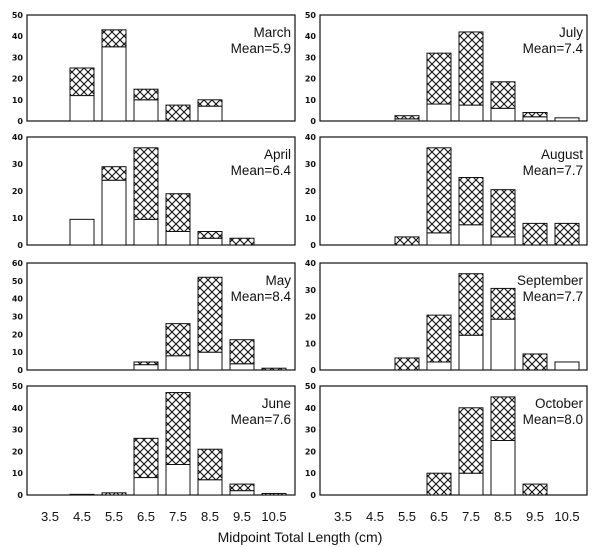 This screenshot has height=547, width=600. Describe the element at coordinates (261, 48) in the screenshot. I see `mean-label: Mean=5.9` at that location.